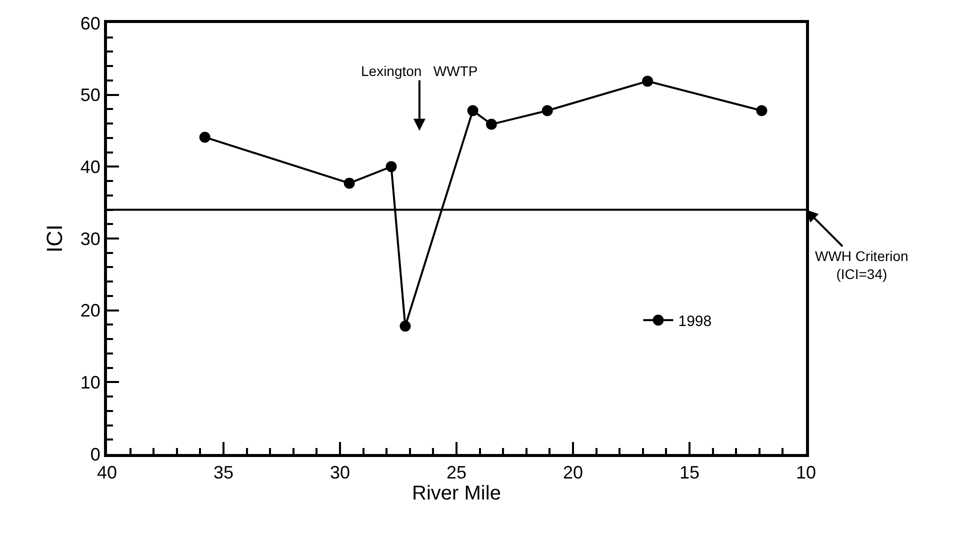 The image size is (959, 536). I want to click on y-tick-label: 40, so click(90, 166).